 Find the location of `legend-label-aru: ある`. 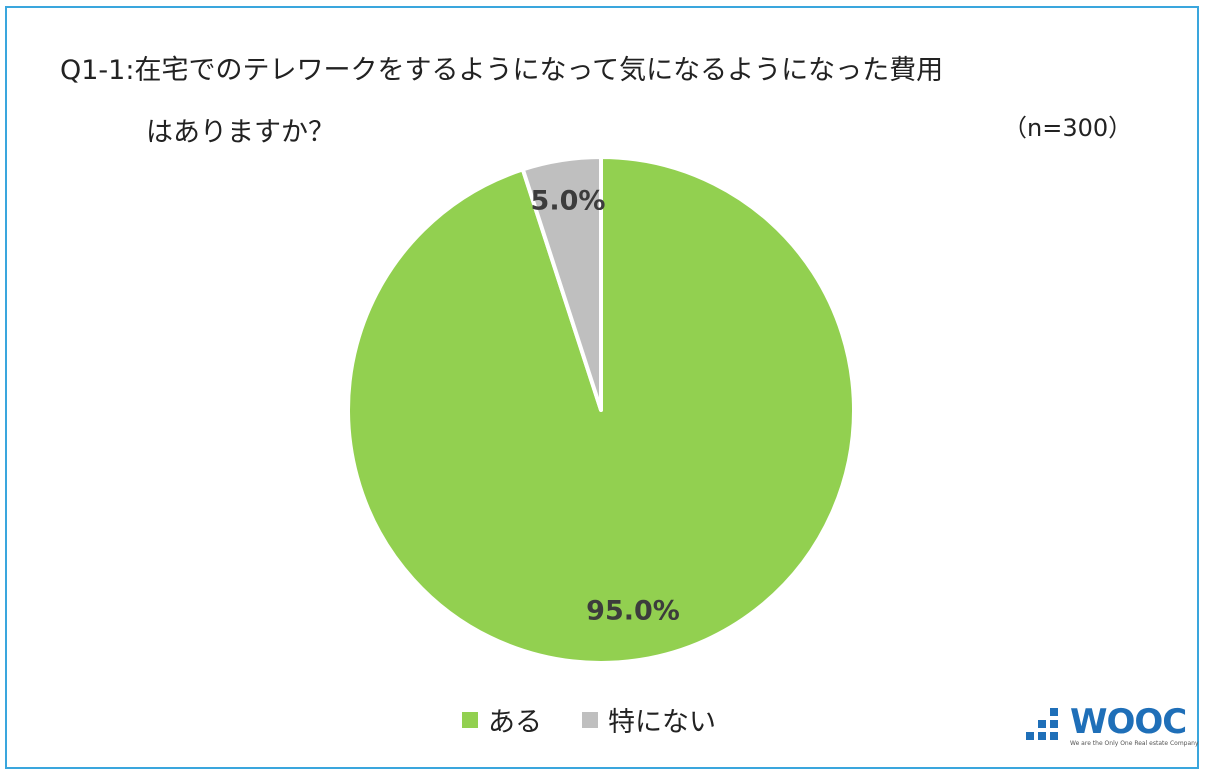

legend-label-aru: ある is located at coordinates (515, 722).